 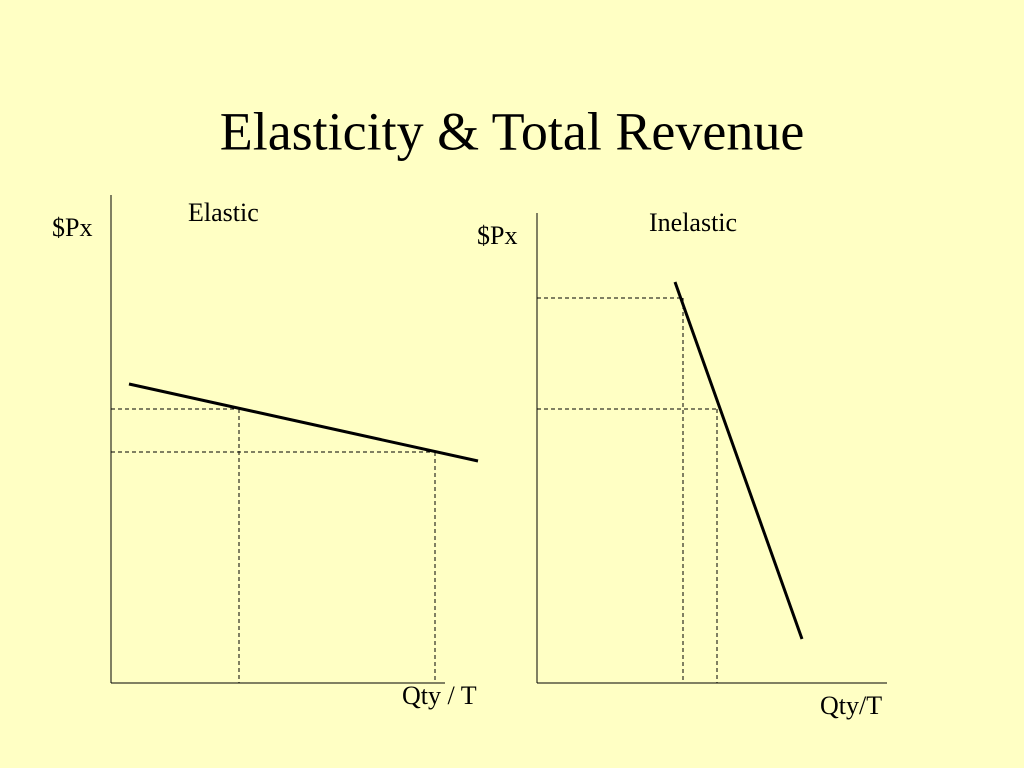 What do you see at coordinates (851, 705) in the screenshot?
I see `x-axis-label: Qty/T` at bounding box center [851, 705].